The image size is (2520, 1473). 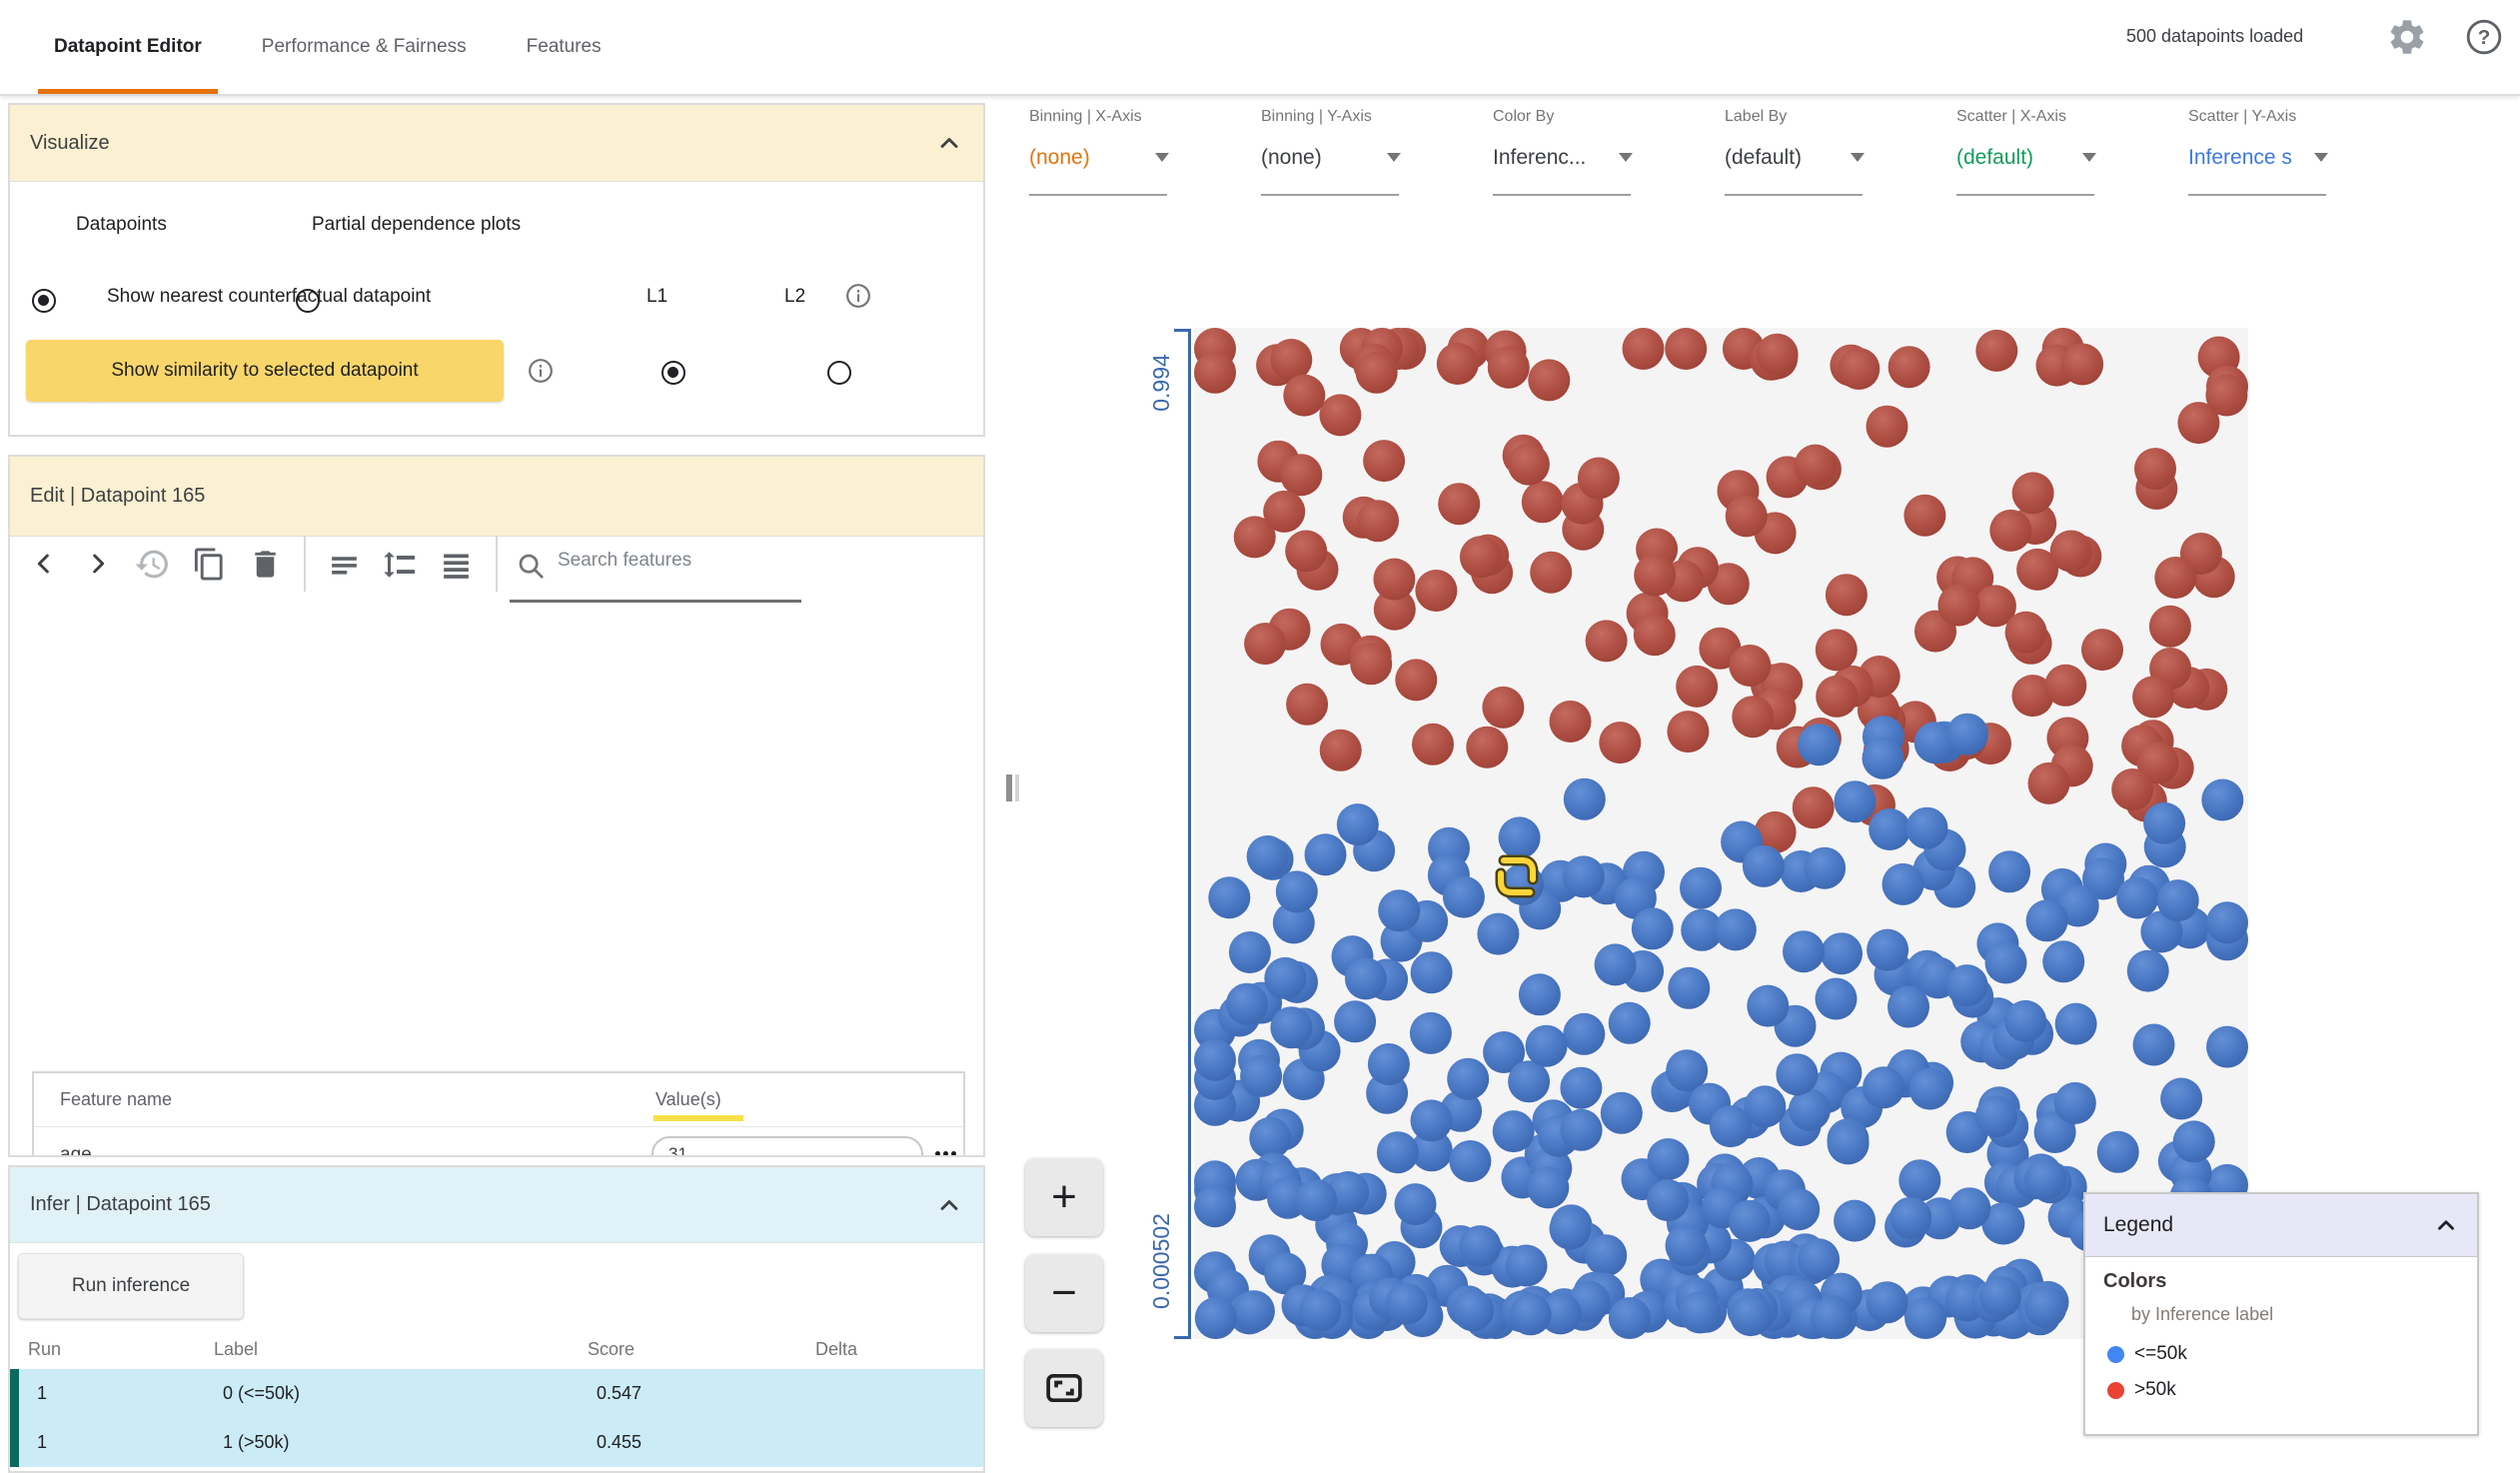 I want to click on panel-resize-handle, so click(x=1015, y=787).